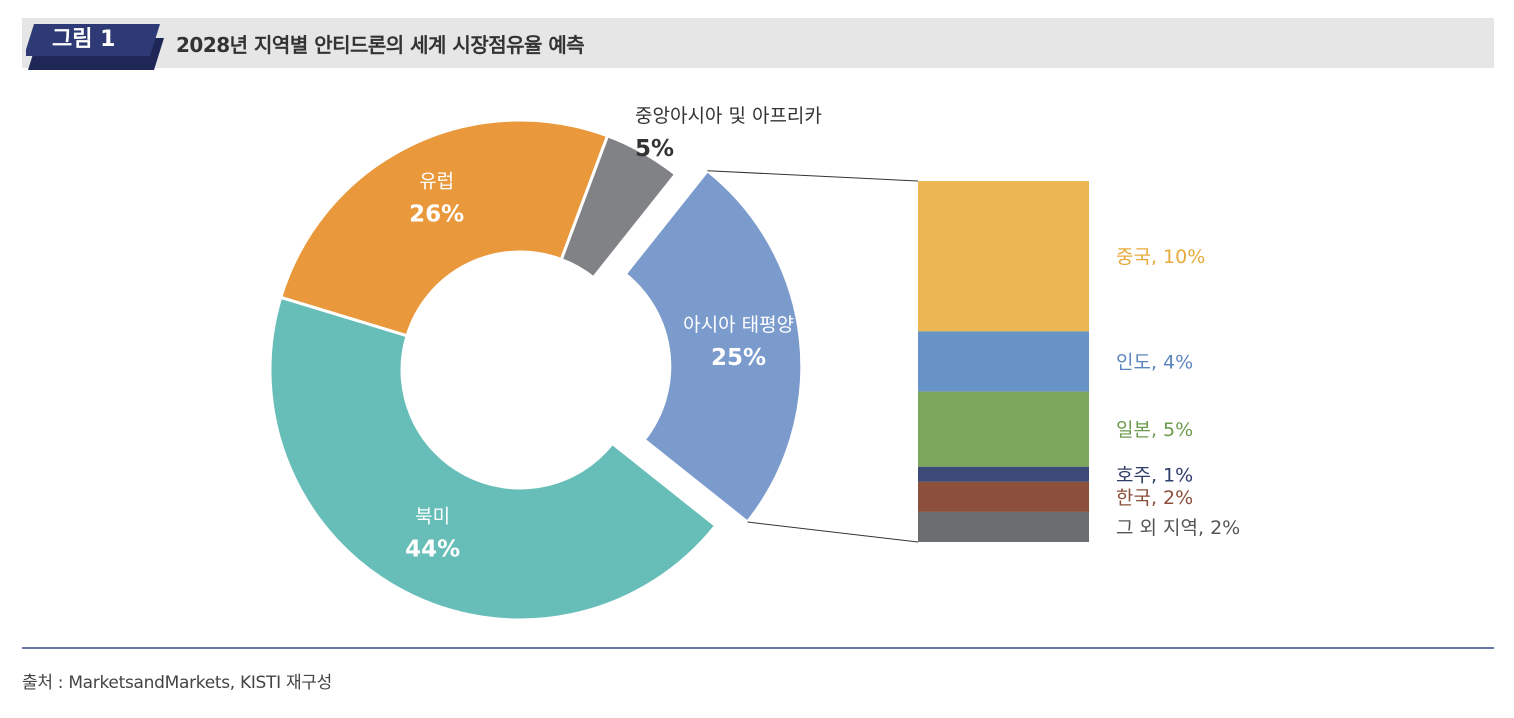 Image resolution: width=1514 pixels, height=718 pixels. I want to click on segment-label: 호주, 1%, so click(1154, 475).